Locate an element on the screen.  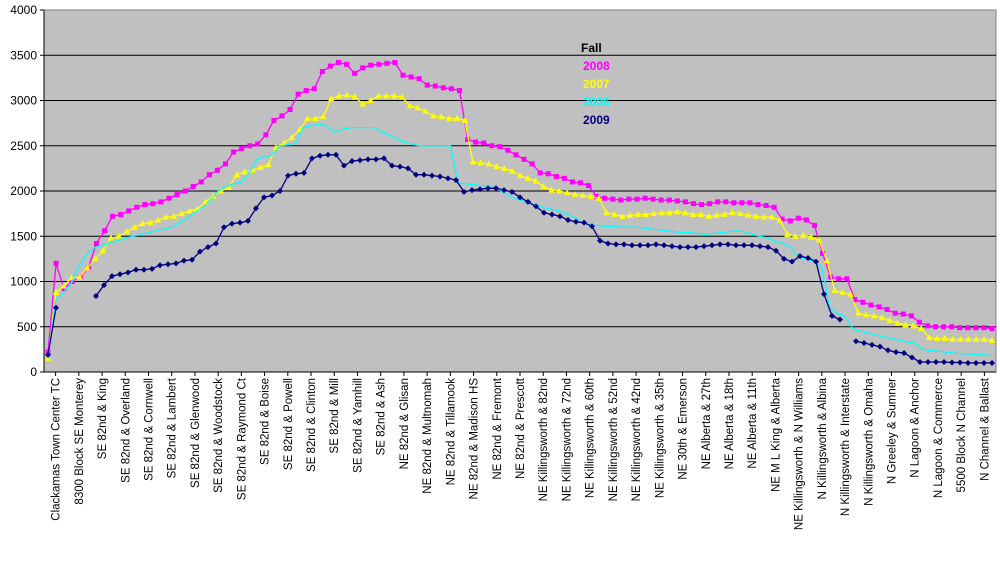
legend-entry-2008: 2008 is located at coordinates (596, 66).